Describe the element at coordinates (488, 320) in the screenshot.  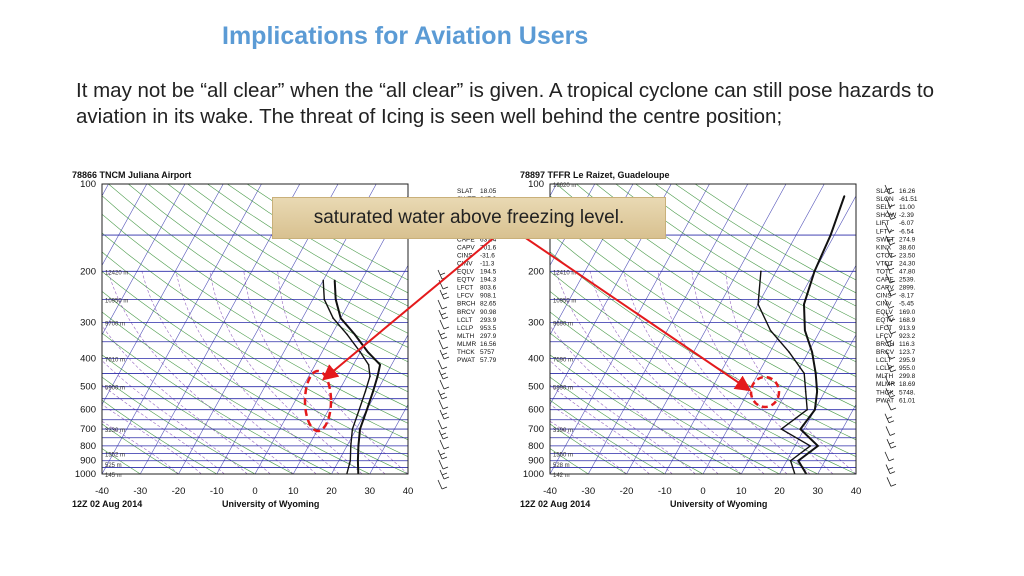
I see `index-value: 293.9` at that location.